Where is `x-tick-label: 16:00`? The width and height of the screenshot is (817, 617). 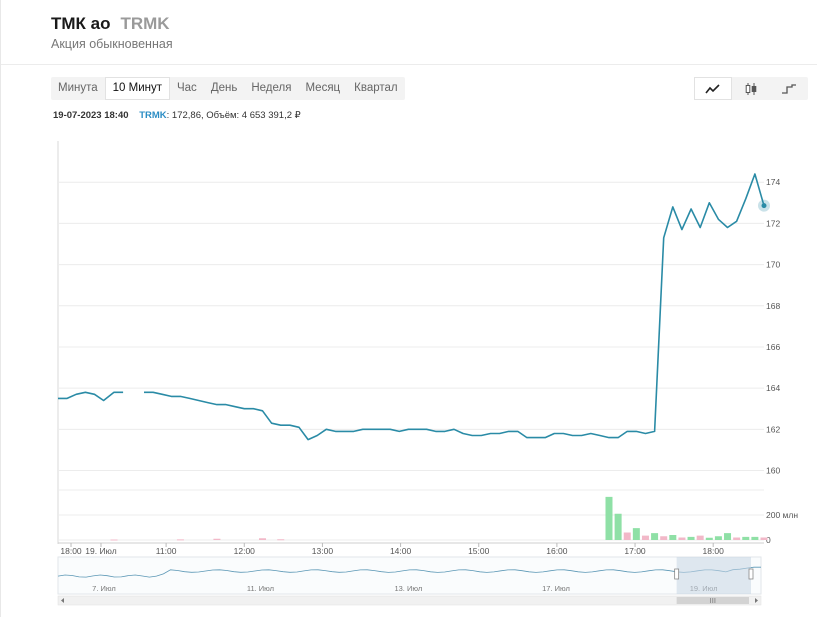 x-tick-label: 16:00 is located at coordinates (557, 551).